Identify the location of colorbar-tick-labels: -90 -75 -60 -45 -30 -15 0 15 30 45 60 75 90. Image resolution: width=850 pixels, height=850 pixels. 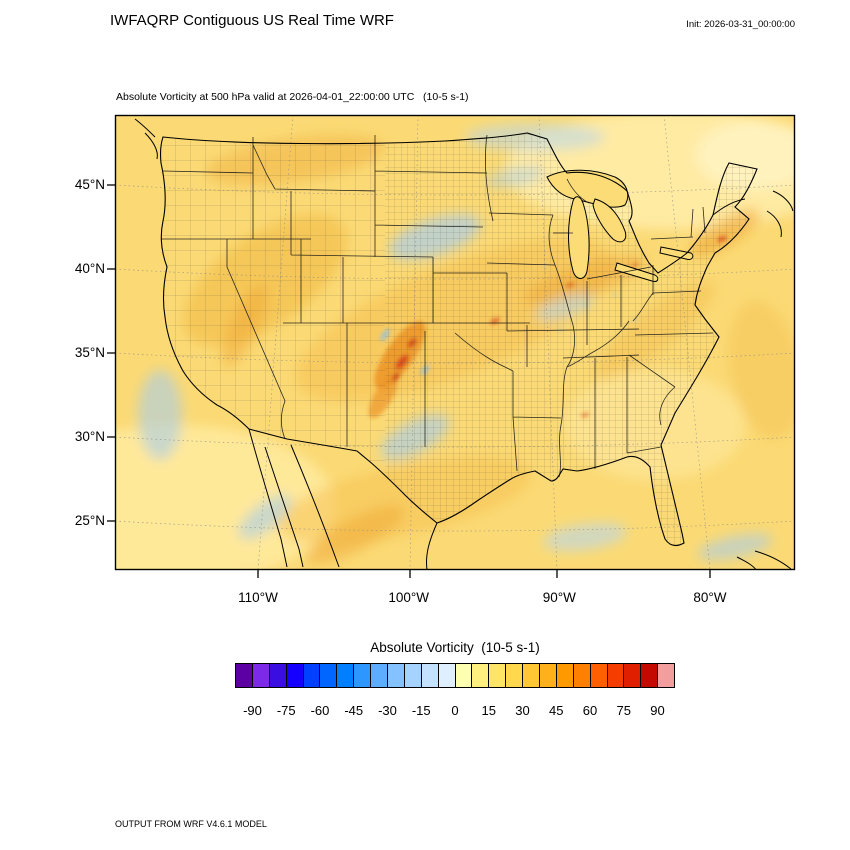
(455, 710).